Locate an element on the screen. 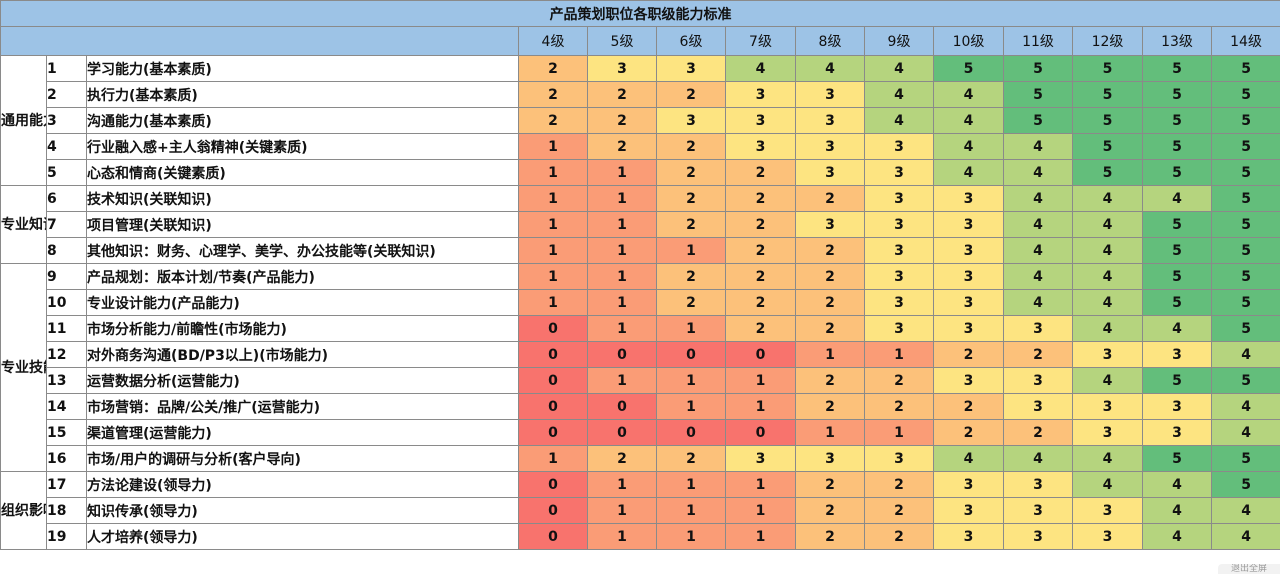 The width and height of the screenshot is (1280, 574). ability-name: 技术知识(关联知识) is located at coordinates (302, 198).